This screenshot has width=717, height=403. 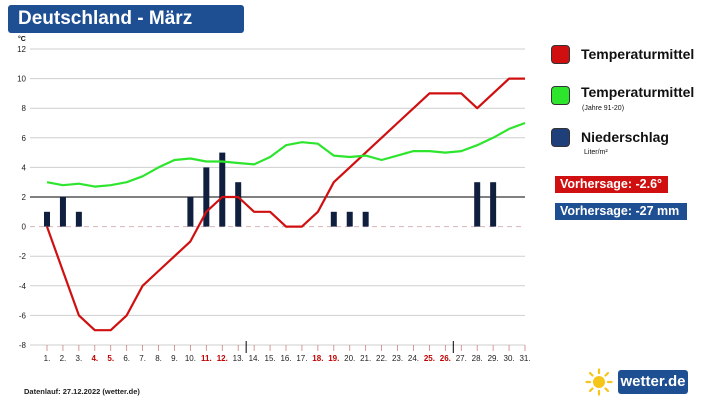 What do you see at coordinates (190, 358) in the screenshot?
I see `x-tick-label: 10.` at bounding box center [190, 358].